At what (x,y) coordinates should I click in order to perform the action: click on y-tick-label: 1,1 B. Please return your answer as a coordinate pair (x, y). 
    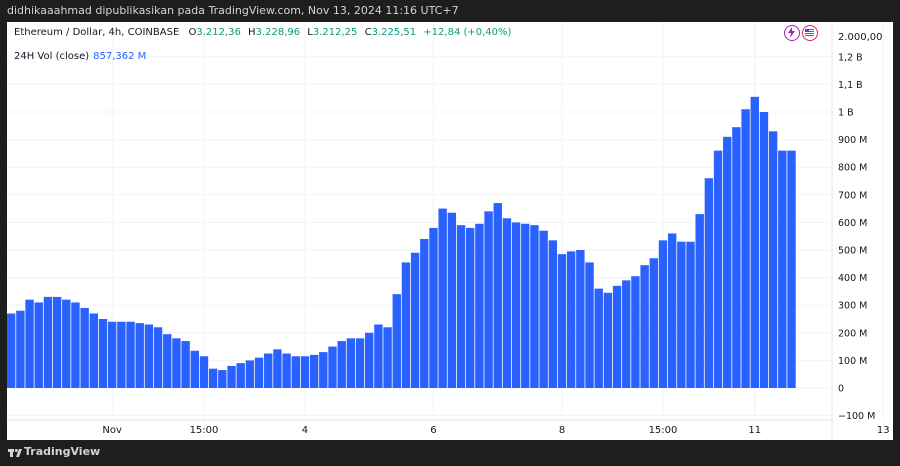
    Looking at the image, I should click on (850, 85).